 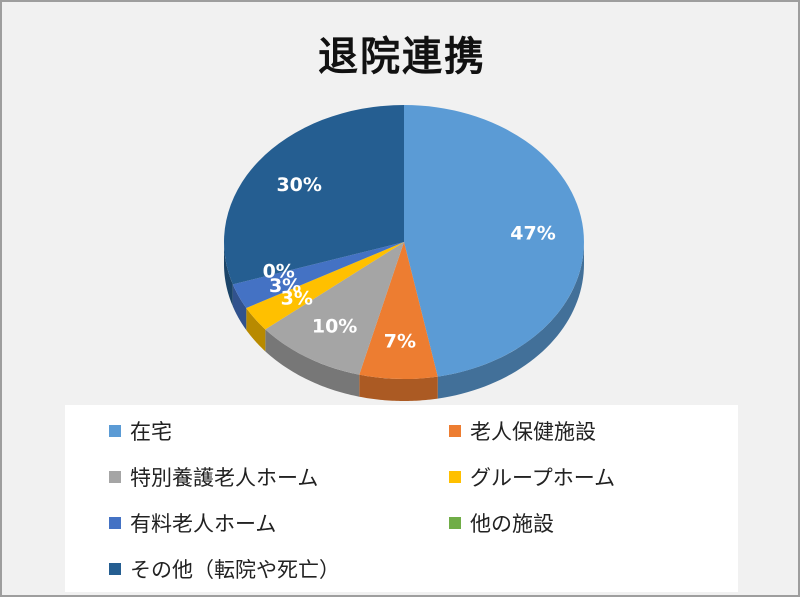 I want to click on legend-label: 在宅, so click(x=151, y=432).